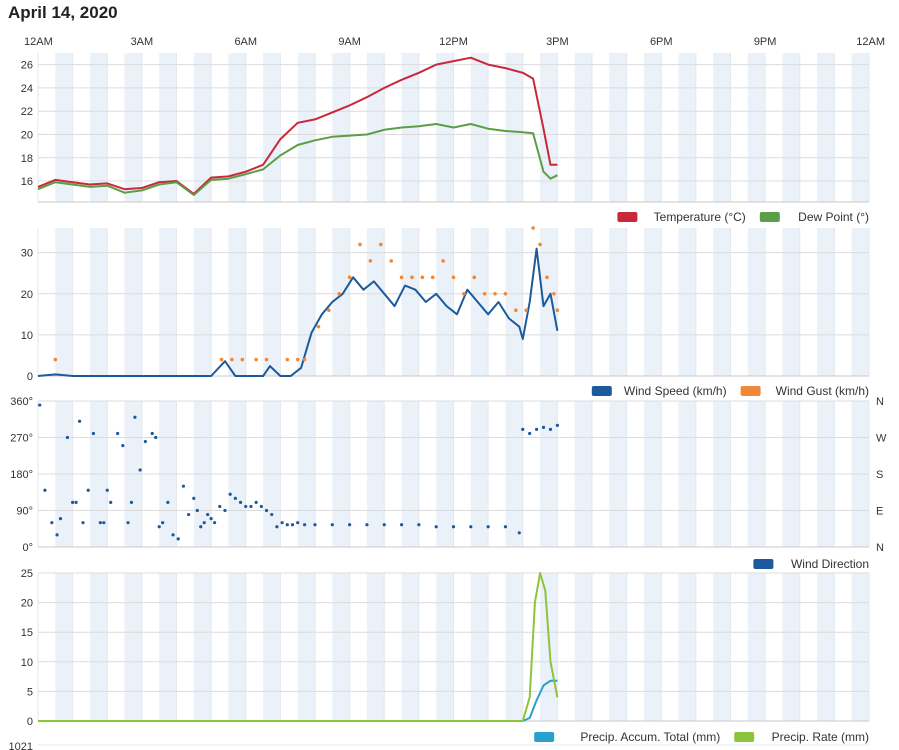 The width and height of the screenshot is (899, 750). I want to click on y-tick-label: 18, so click(27, 159).